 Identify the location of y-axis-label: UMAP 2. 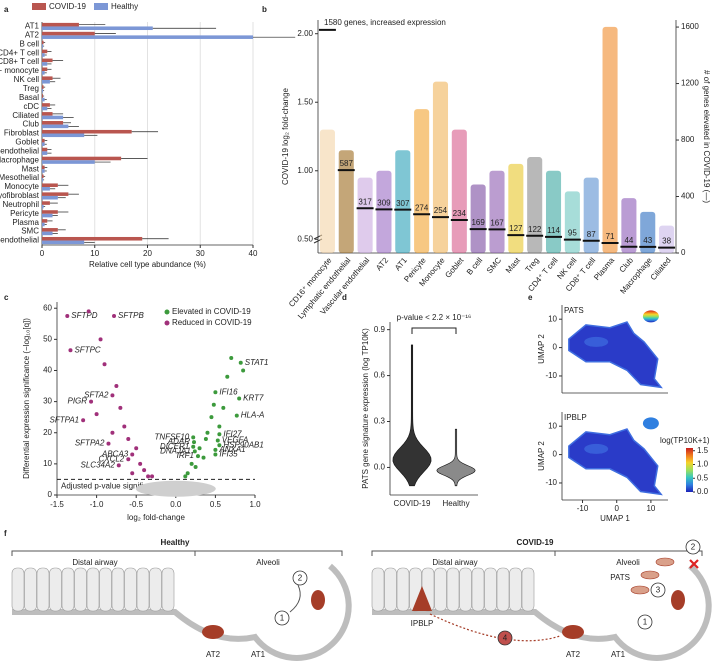
(541, 349).